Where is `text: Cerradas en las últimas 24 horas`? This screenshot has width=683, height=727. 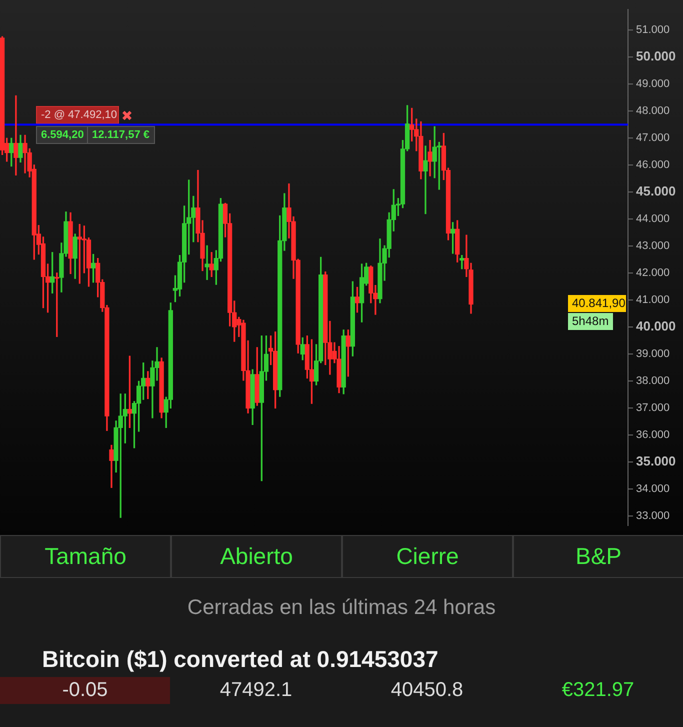 text: Cerradas en las últimas 24 horas is located at coordinates (341, 608).